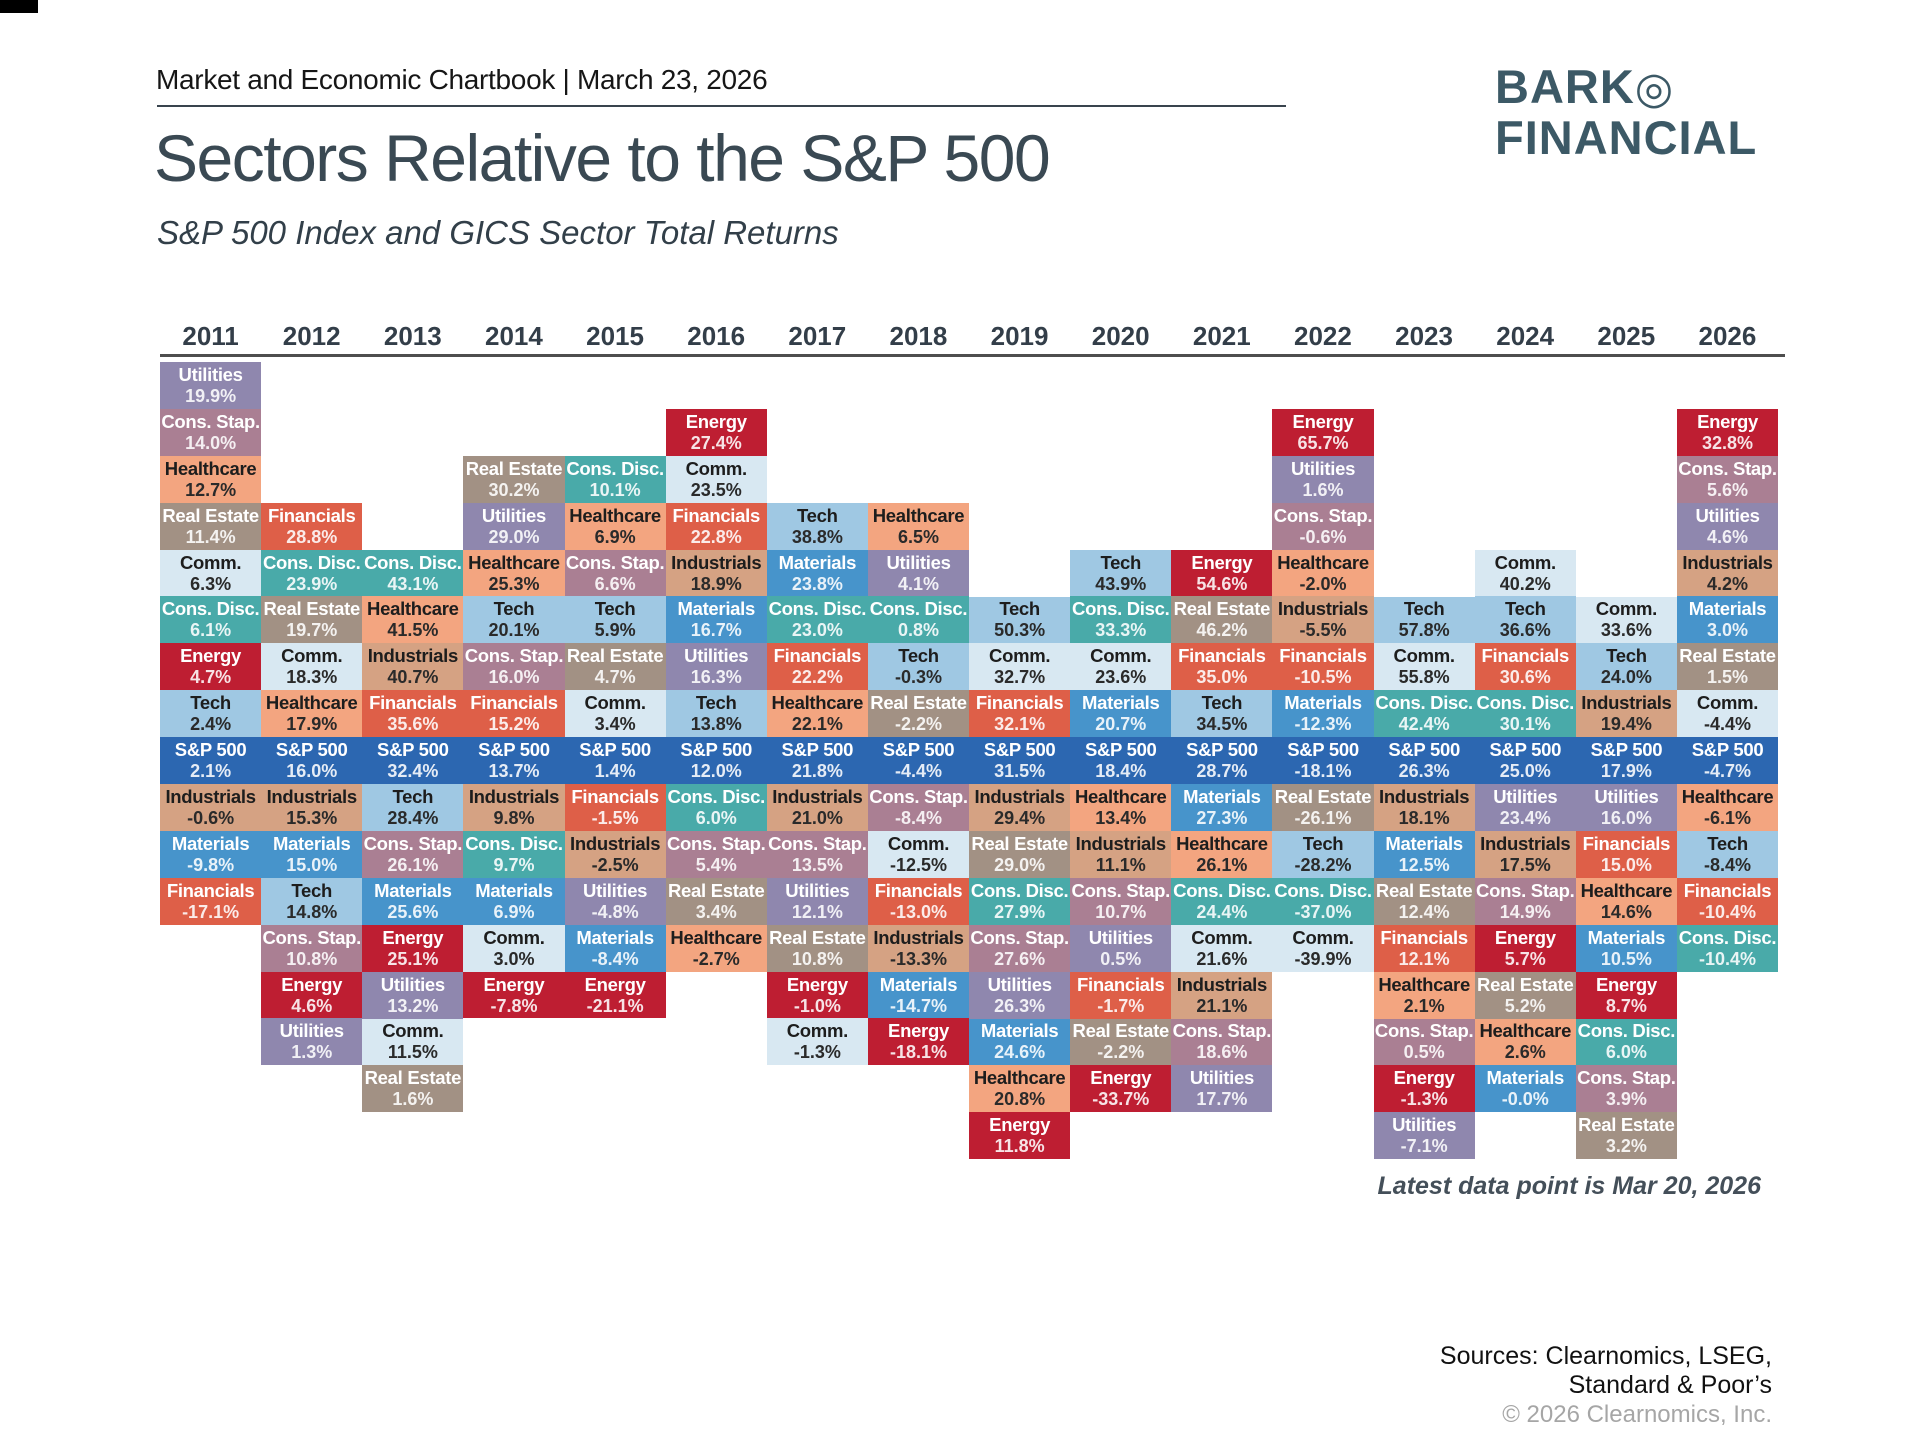 This screenshot has height=1440, width=1920. What do you see at coordinates (1525, 948) in the screenshot?
I see `sector-cell: Energy 5.7%` at bounding box center [1525, 948].